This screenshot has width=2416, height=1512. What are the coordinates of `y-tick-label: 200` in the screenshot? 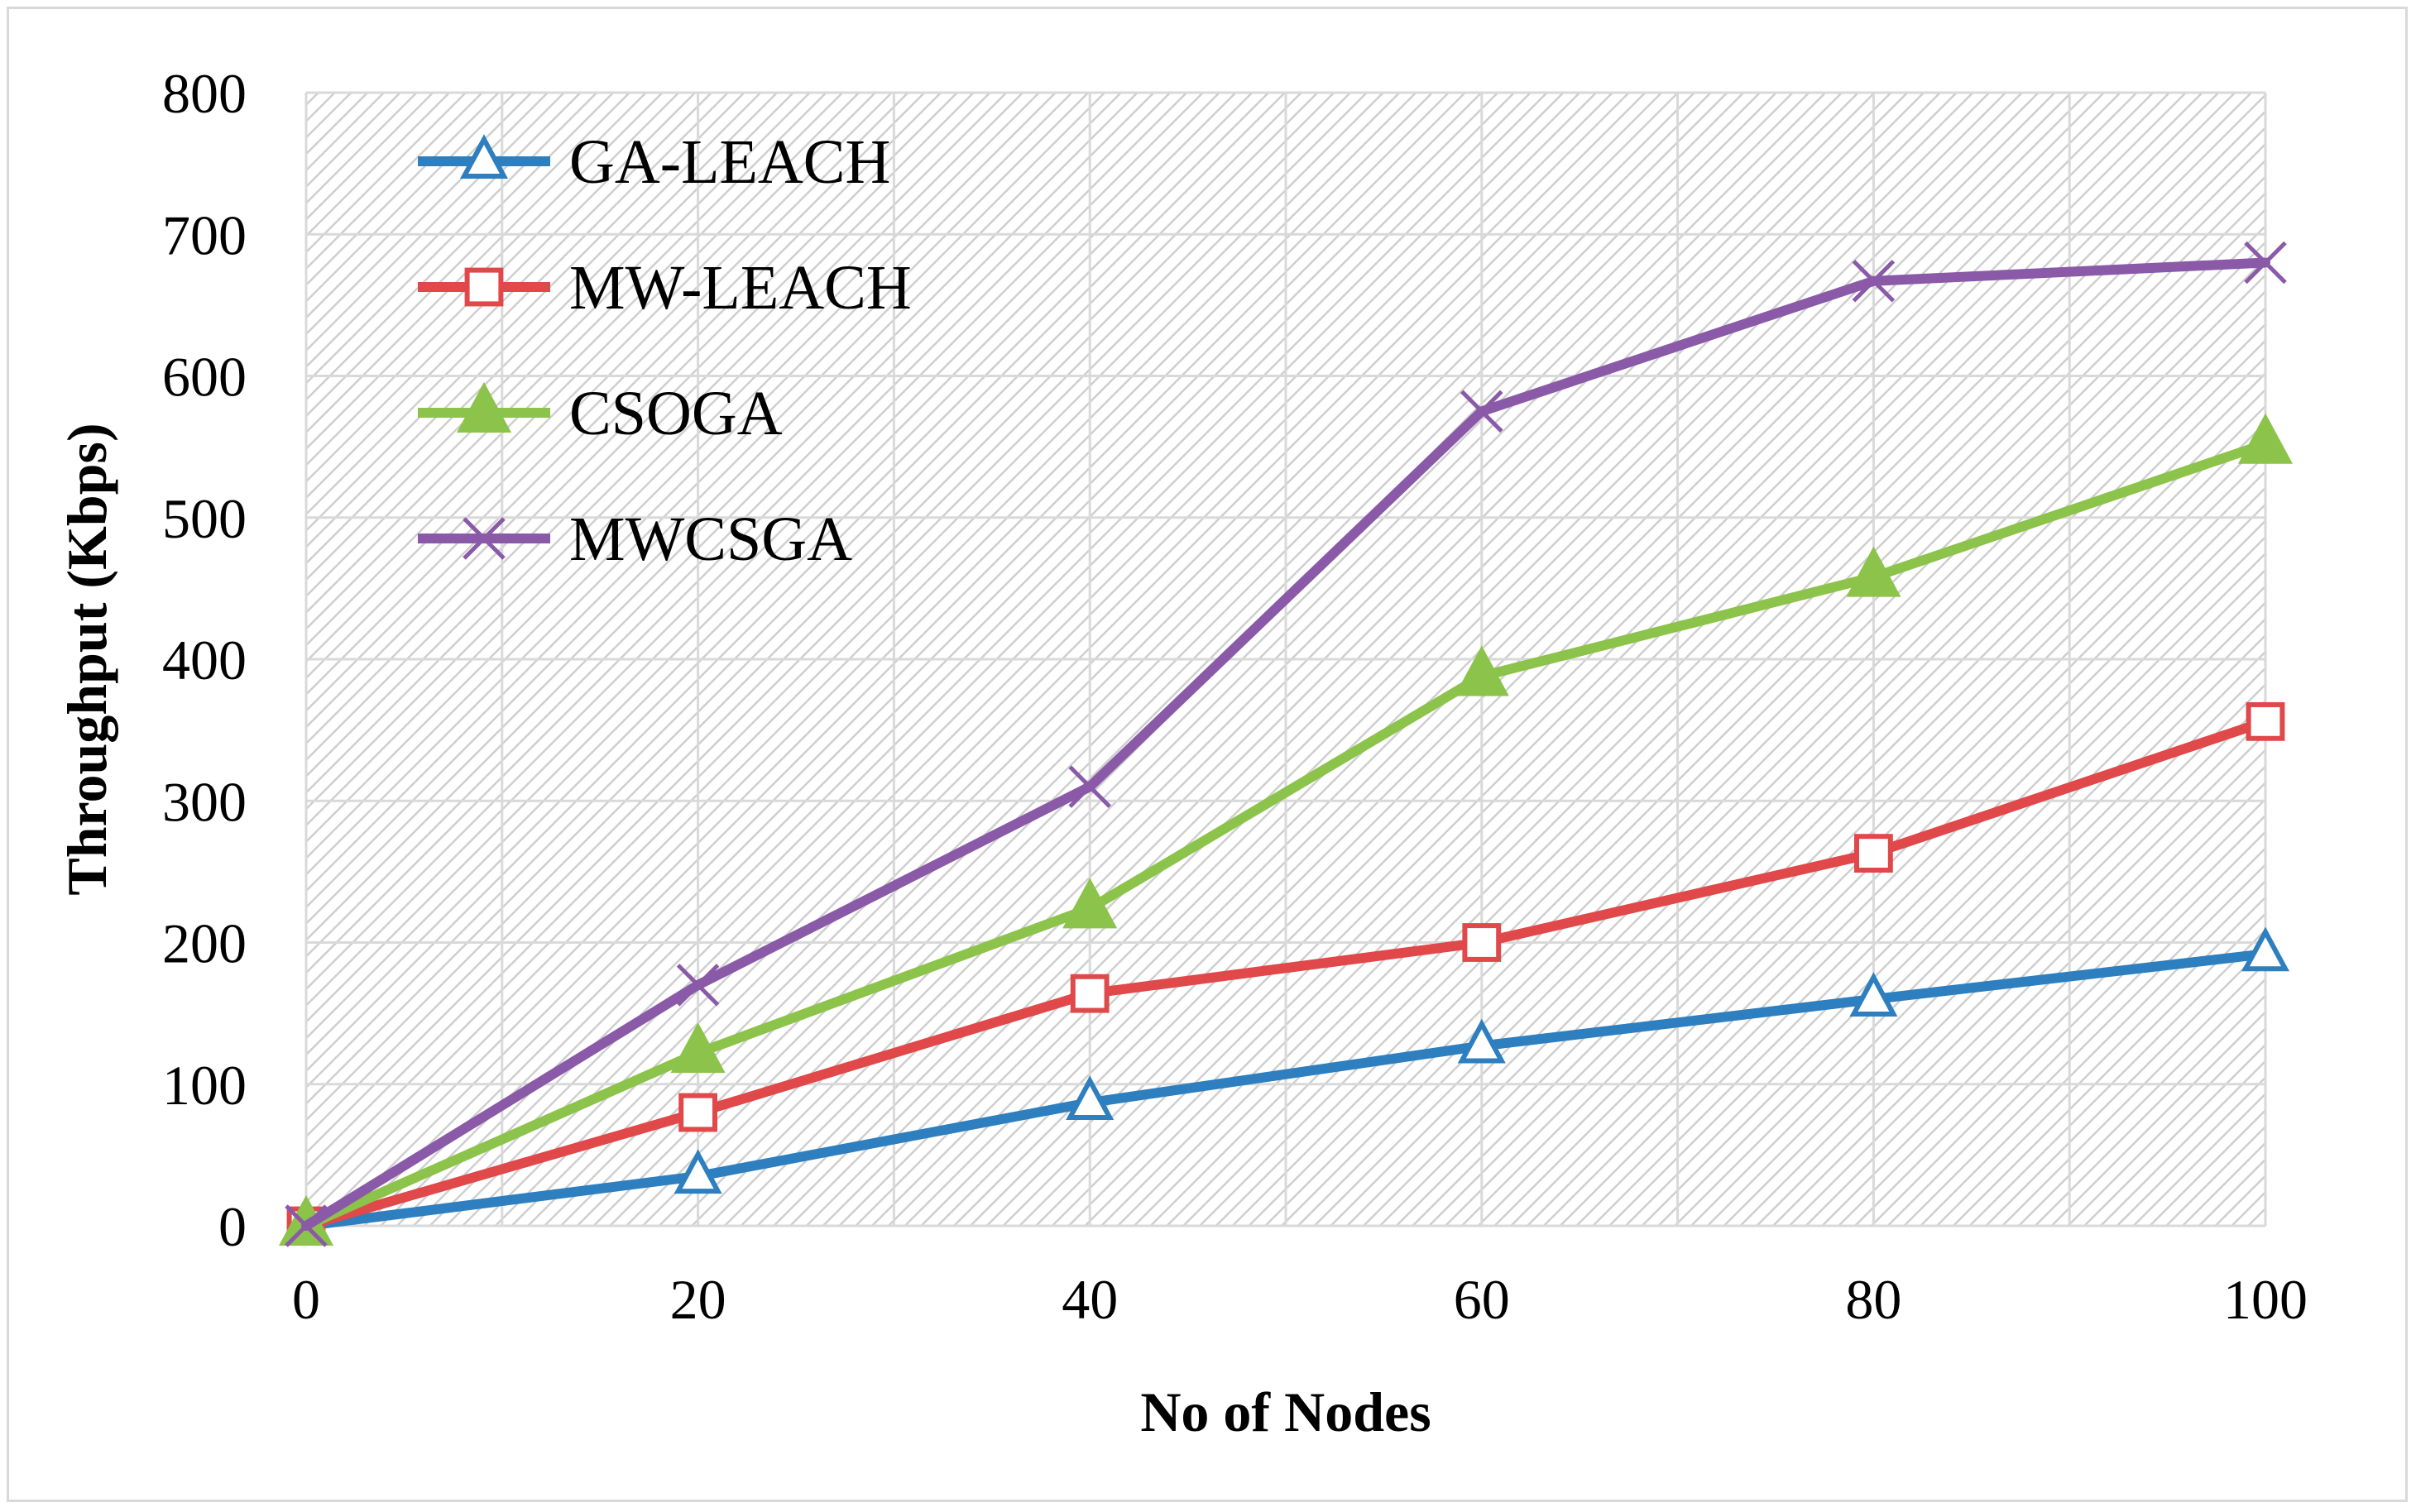 It's located at (205, 943).